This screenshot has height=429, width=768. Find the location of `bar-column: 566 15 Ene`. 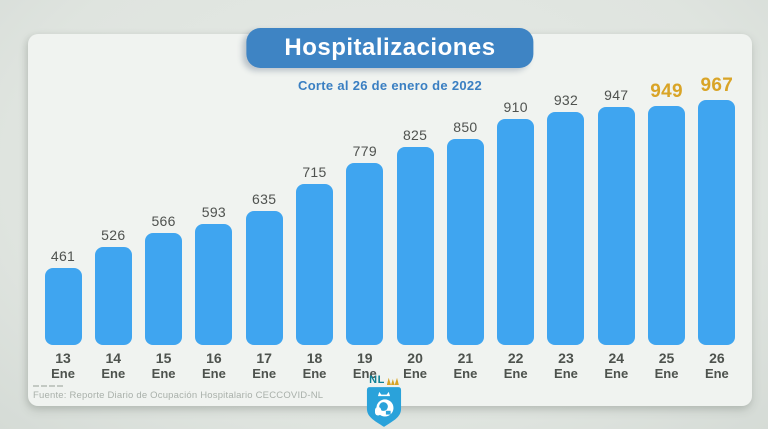

bar-column: 566 15 Ene is located at coordinates (164, 297).